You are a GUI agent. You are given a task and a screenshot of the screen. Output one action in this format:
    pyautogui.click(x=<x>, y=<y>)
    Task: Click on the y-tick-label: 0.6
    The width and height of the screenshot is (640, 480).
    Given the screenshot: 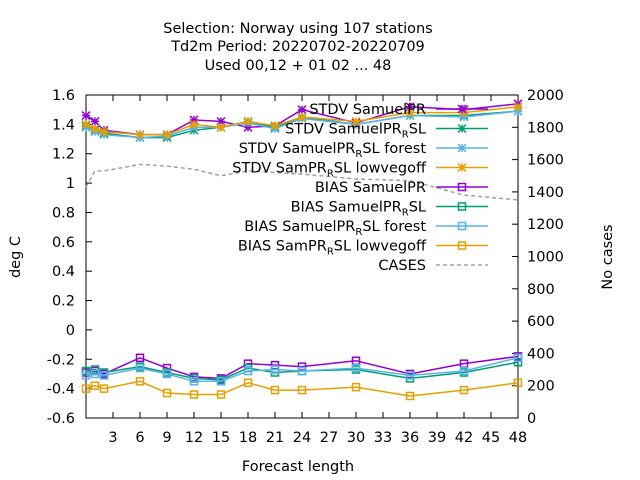 What is the action you would take?
    pyautogui.click(x=63, y=243)
    